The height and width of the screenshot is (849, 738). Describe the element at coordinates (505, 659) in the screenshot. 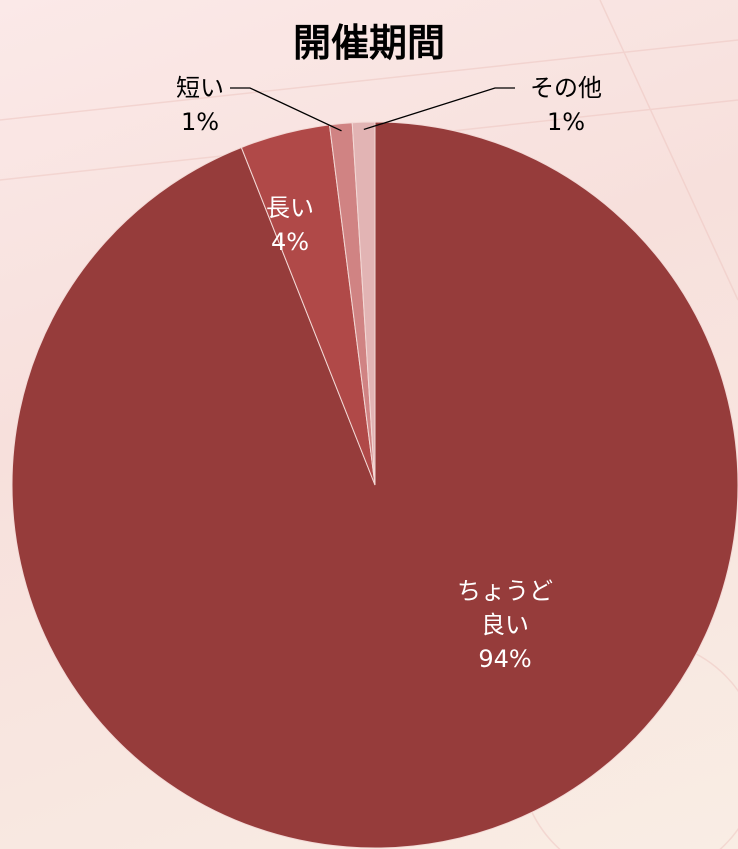

I see `value-label: 94%` at that location.